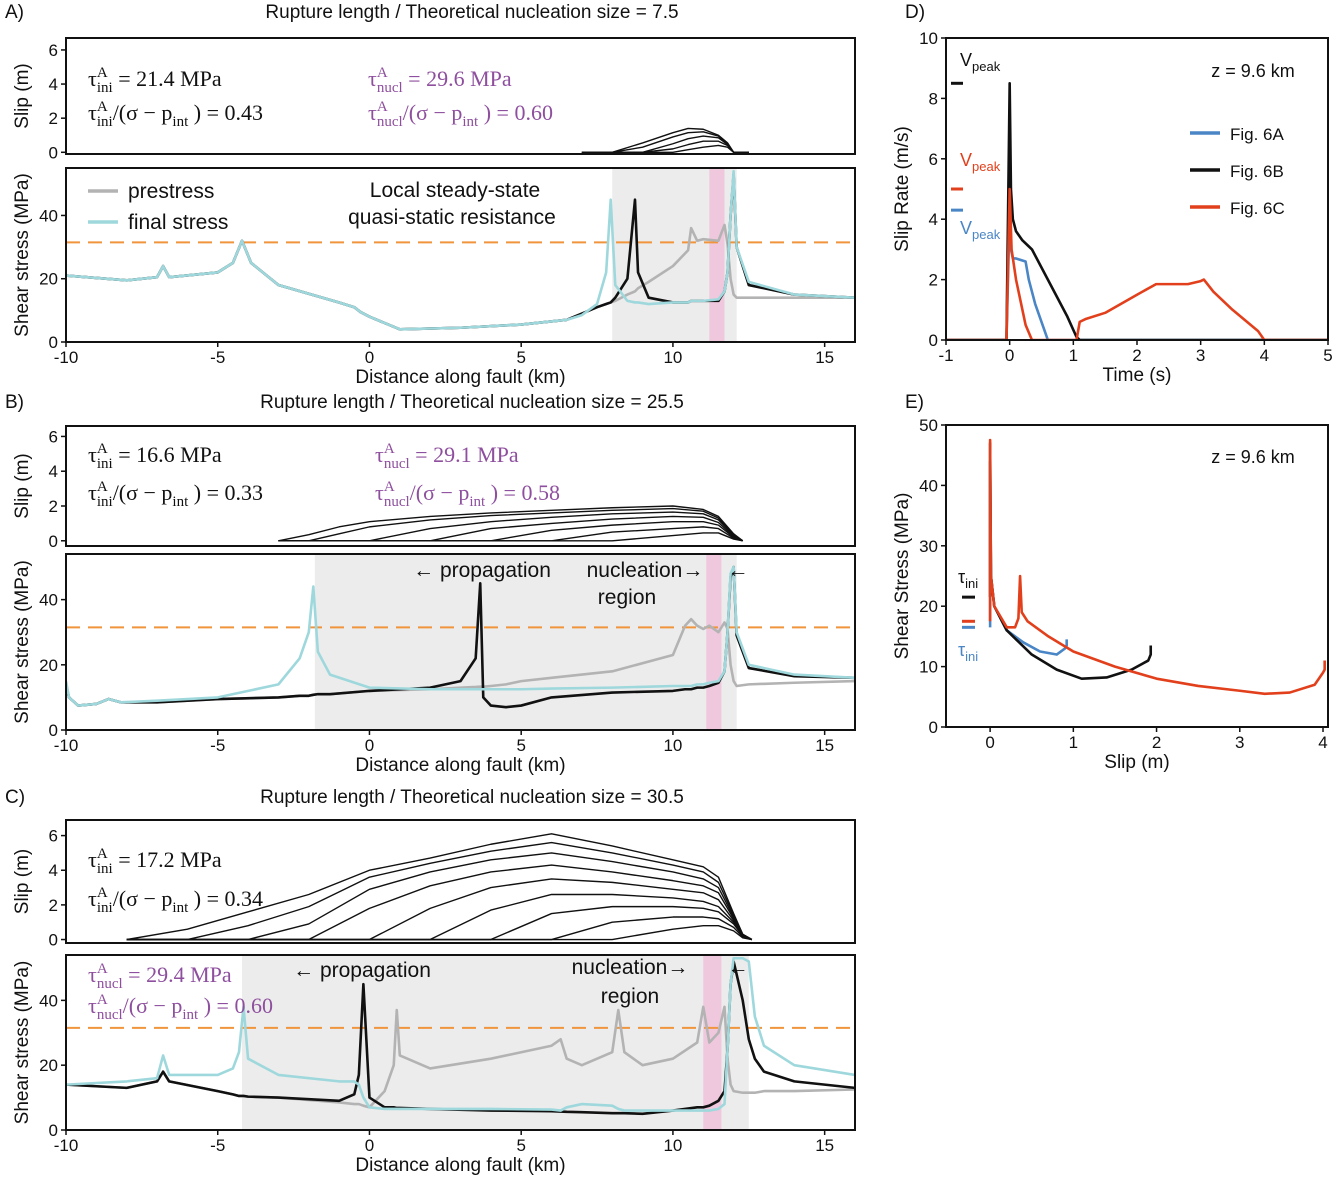 The height and width of the screenshot is (1178, 1341). I want to click on annotation: τA ini/(σ − pint ) = 0.34, so click(175, 900).